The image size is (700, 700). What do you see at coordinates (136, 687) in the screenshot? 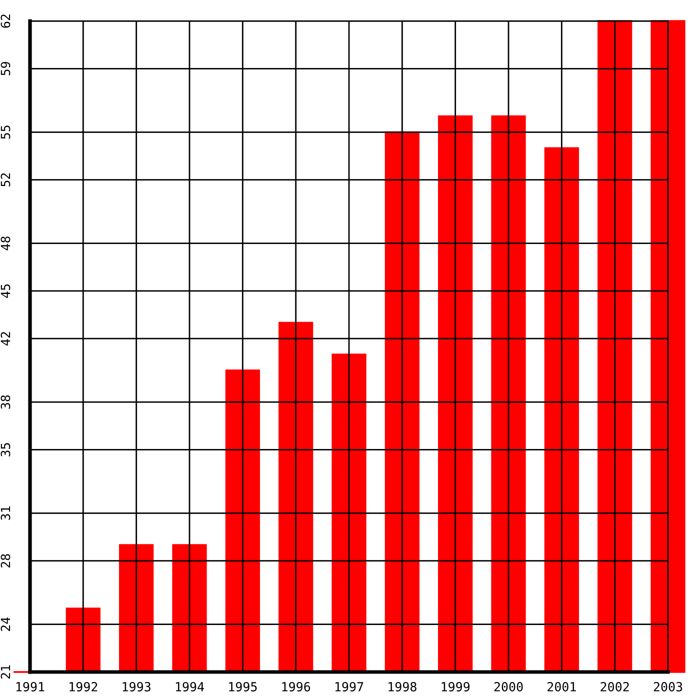
I see `x-tick-label: 1993` at bounding box center [136, 687].